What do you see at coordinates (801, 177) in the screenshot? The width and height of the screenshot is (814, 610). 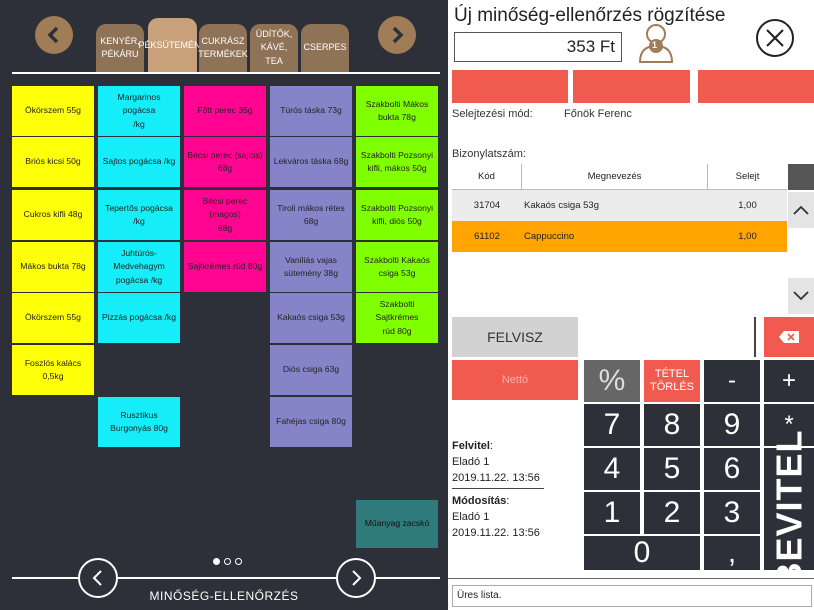 I see `table-scroll-header` at bounding box center [801, 177].